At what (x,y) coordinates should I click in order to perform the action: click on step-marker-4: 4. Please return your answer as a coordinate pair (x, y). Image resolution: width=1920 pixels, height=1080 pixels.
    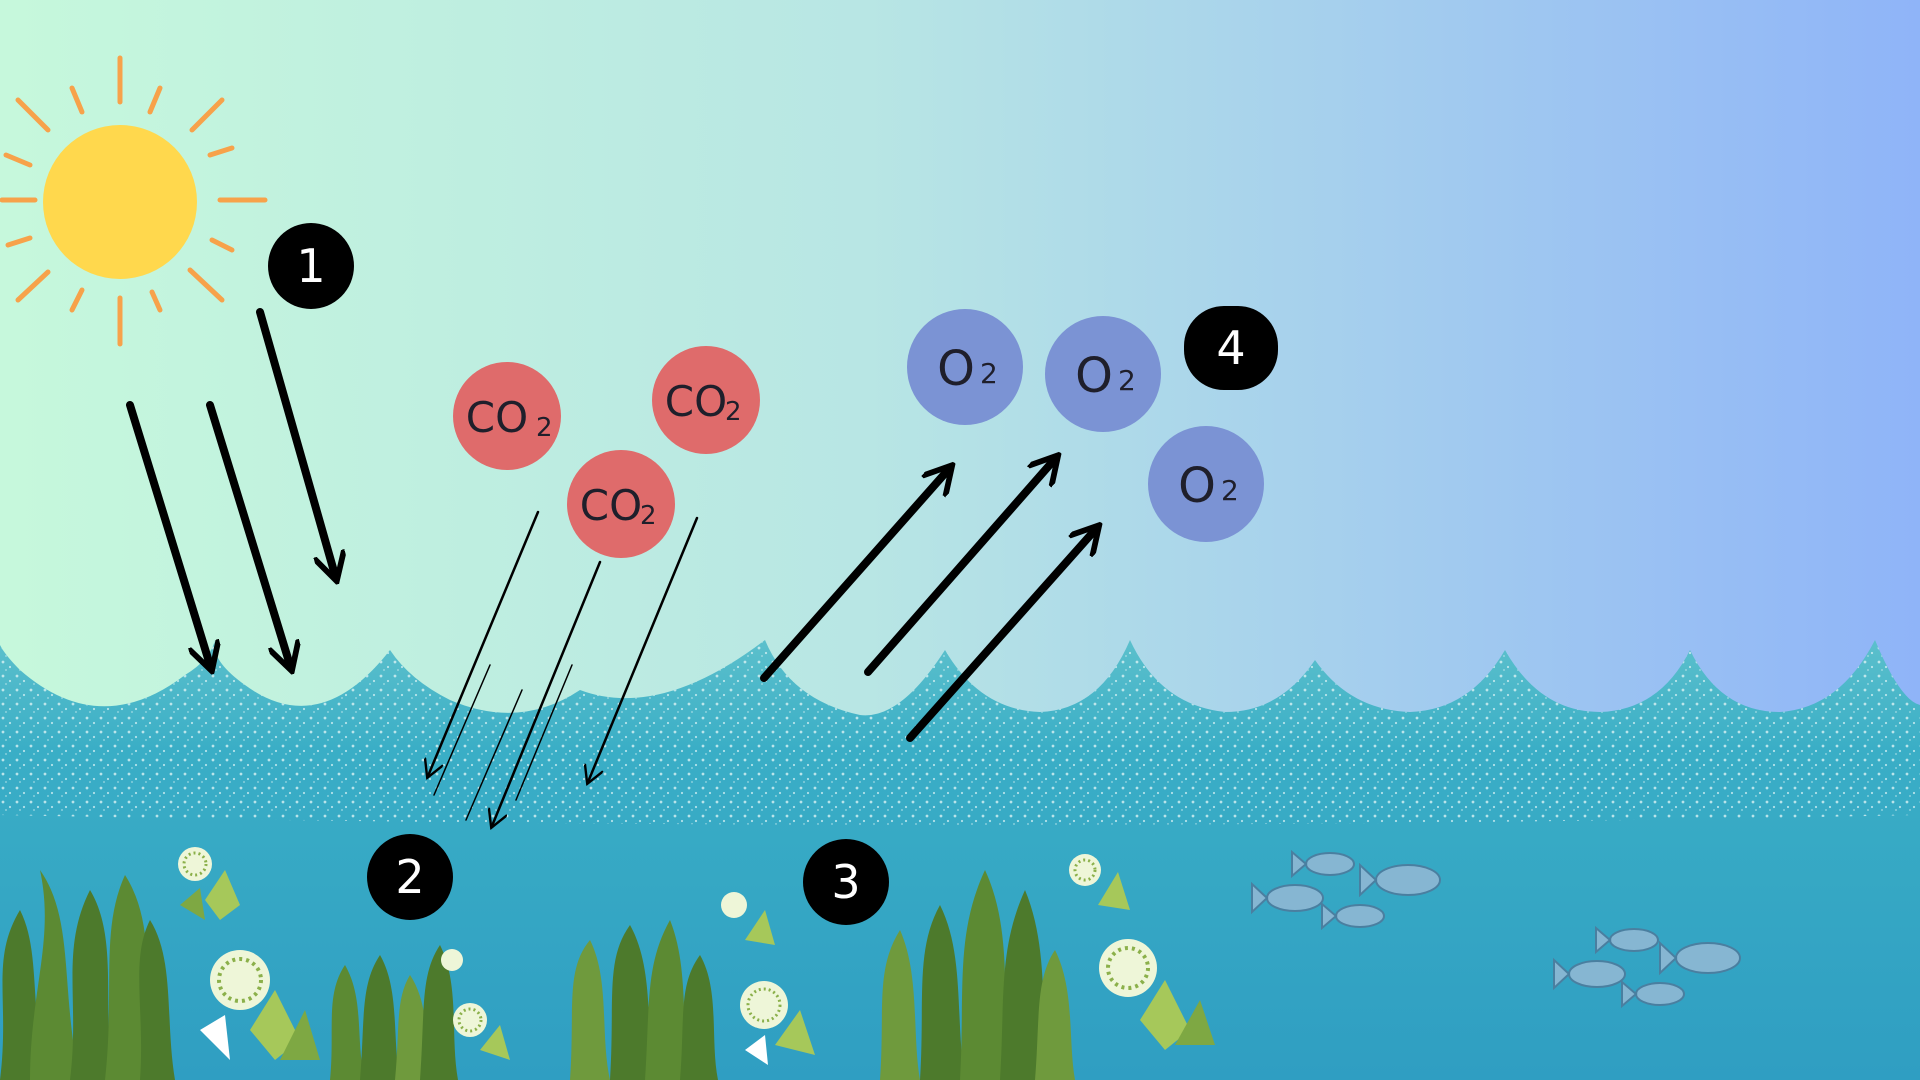
    Looking at the image, I should click on (1231, 348).